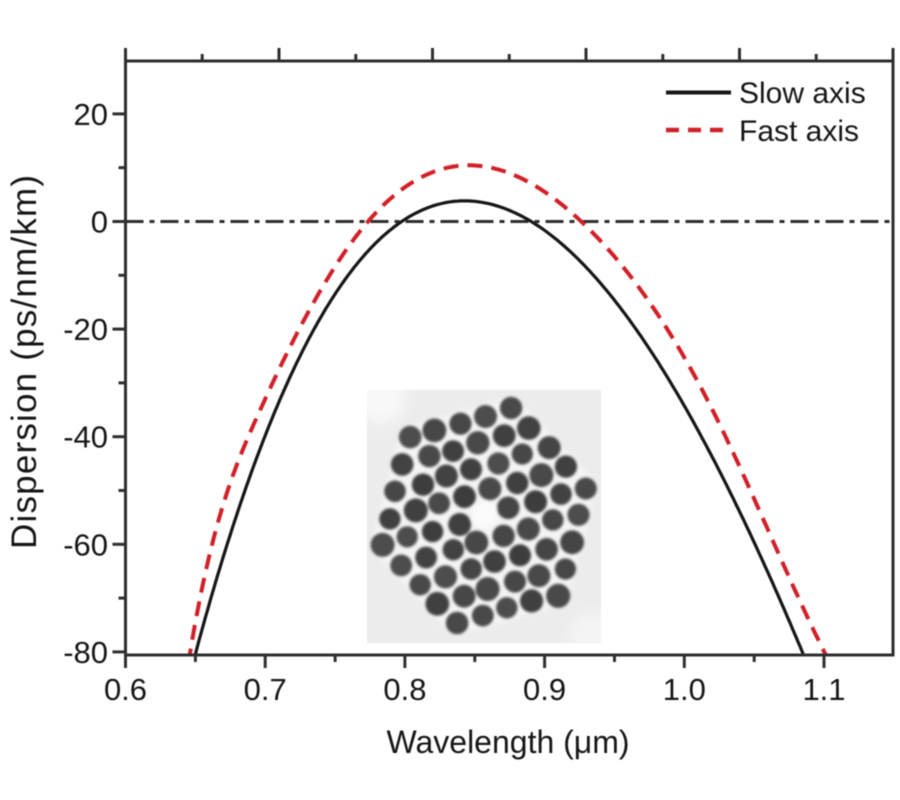  What do you see at coordinates (99, 222) in the screenshot?
I see `svg-text: 0` at bounding box center [99, 222].